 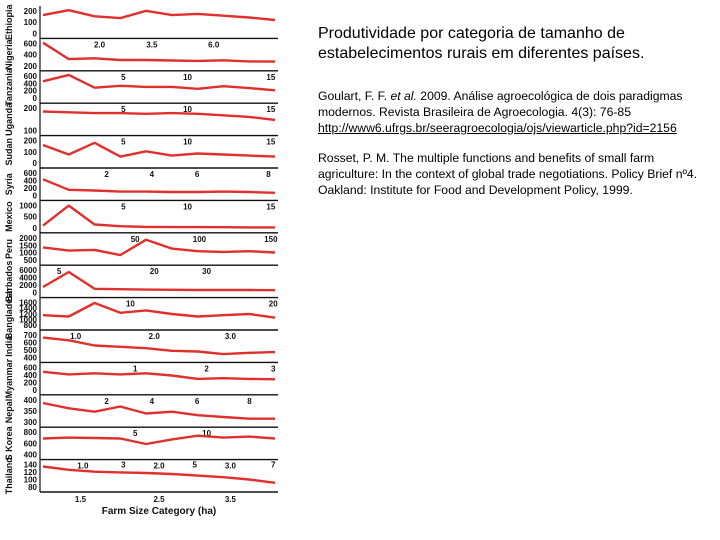 What do you see at coordinates (403, 96) in the screenshot?
I see `reference-goulart-etal: et al.` at bounding box center [403, 96].